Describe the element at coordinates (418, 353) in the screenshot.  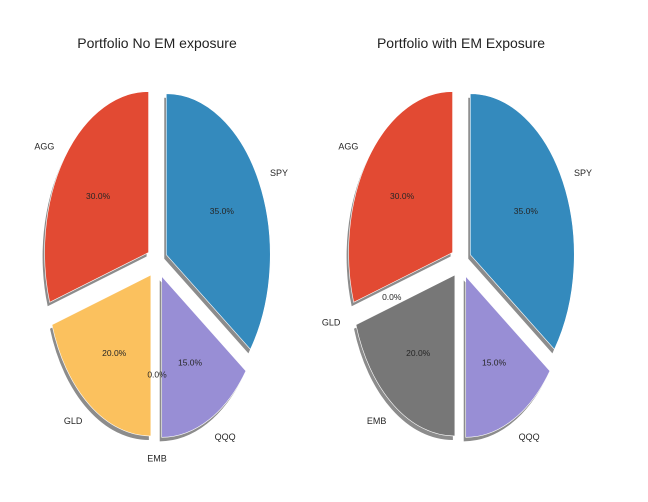
I see `slice-percent-emb: 20.0%` at that location.